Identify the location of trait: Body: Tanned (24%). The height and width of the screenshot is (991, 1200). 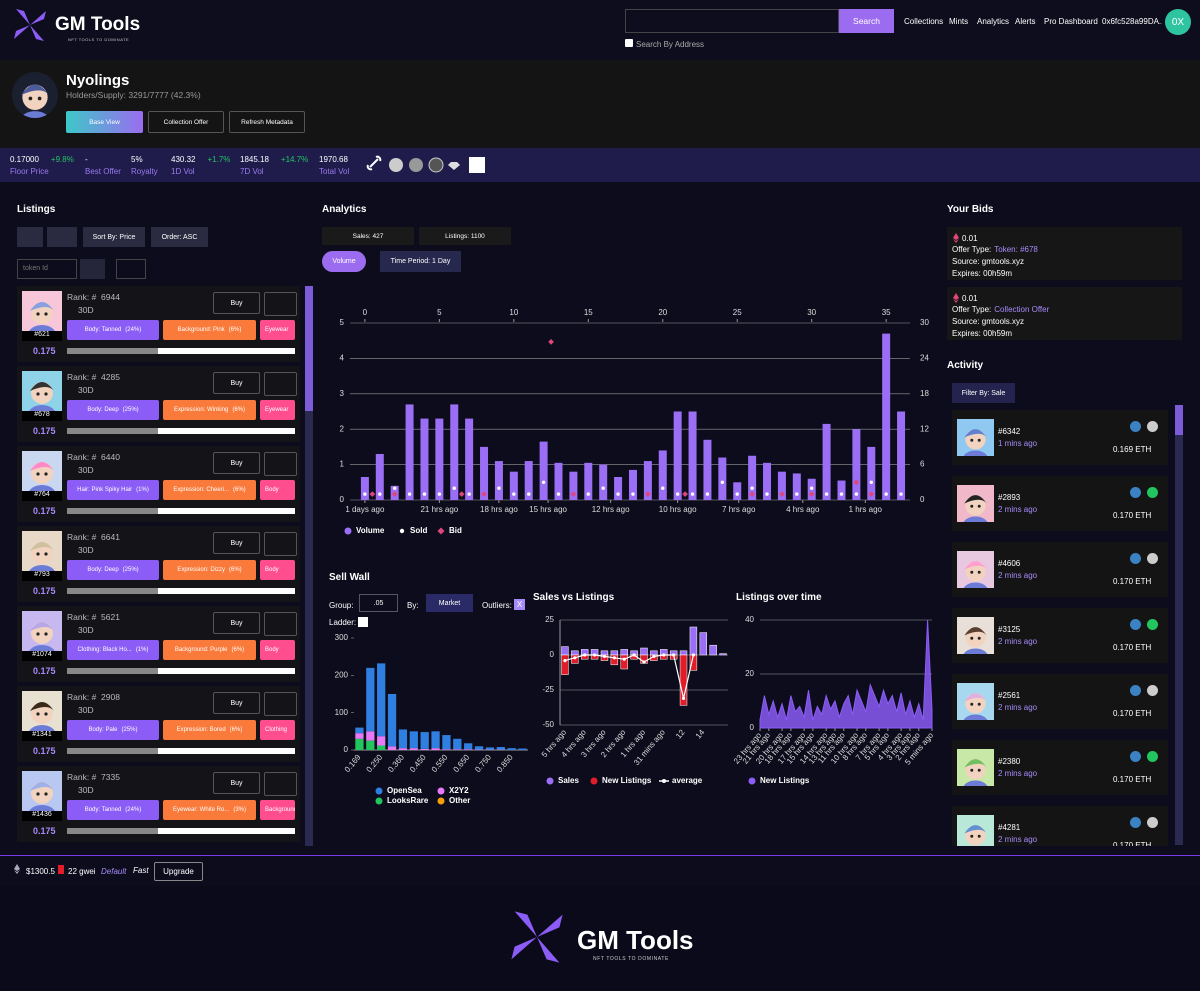
(113, 330).